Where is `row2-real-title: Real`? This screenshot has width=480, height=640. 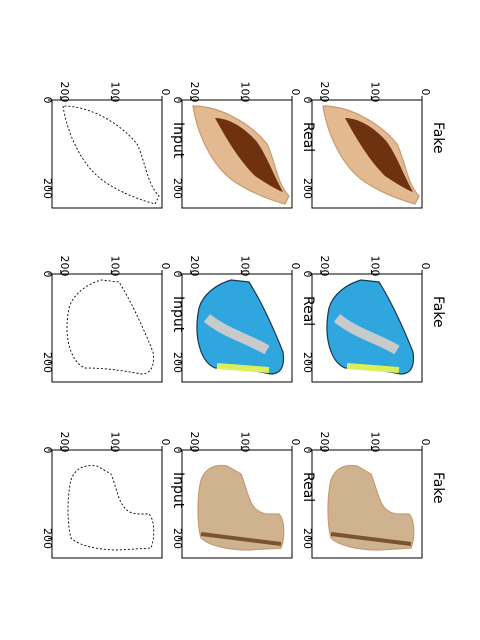
row2-real-title: Real is located at coordinates (308, 311).